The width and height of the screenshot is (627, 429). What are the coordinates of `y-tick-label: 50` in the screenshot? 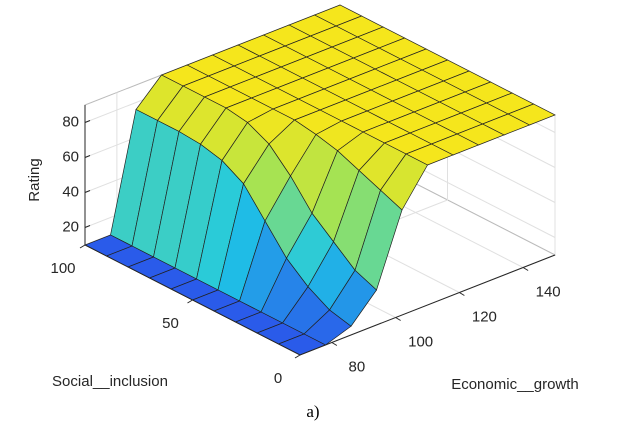 It's located at (170, 323).